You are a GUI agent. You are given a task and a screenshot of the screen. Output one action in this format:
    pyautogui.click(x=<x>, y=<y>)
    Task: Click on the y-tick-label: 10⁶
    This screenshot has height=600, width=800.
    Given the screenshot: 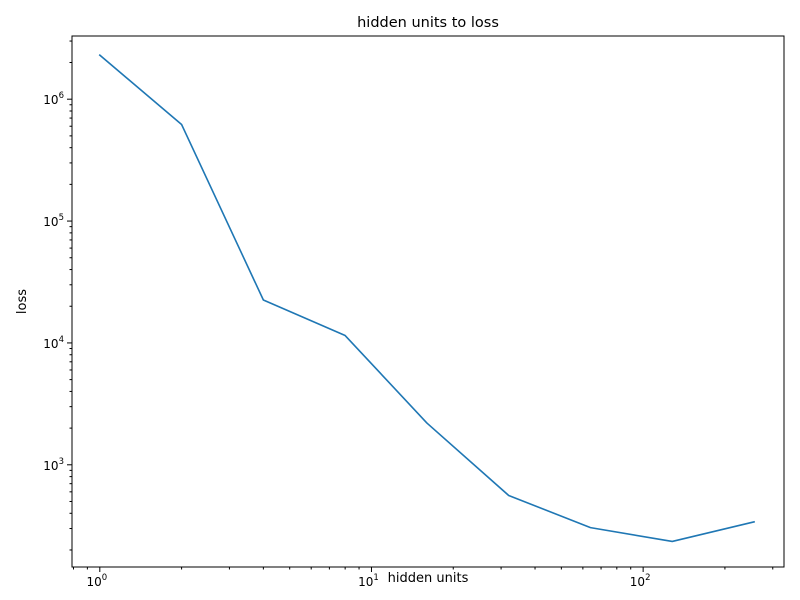 What is the action you would take?
    pyautogui.click(x=53, y=99)
    